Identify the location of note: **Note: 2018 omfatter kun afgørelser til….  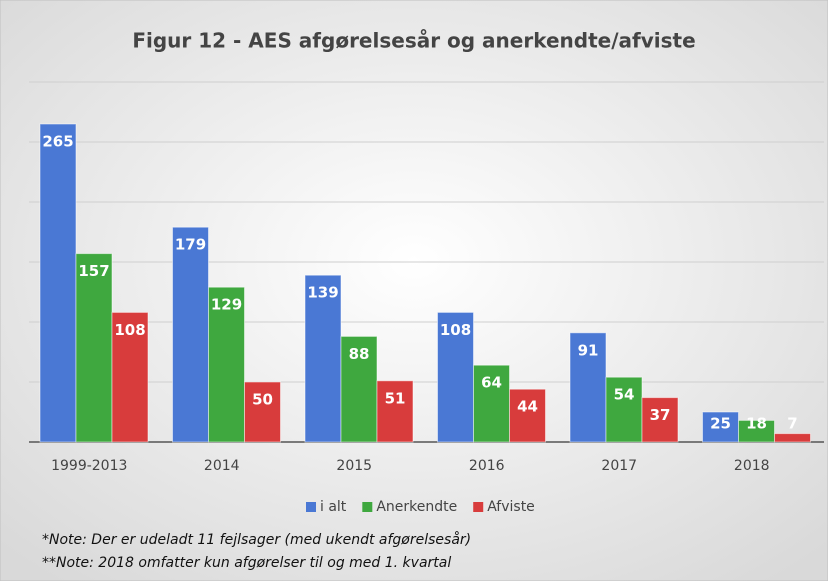
(246, 563).